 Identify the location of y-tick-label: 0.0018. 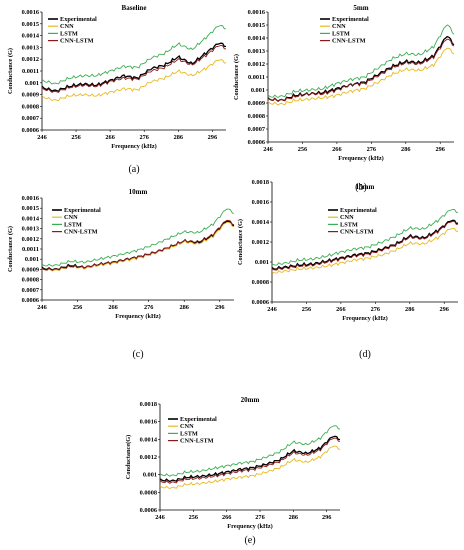
(260, 182).